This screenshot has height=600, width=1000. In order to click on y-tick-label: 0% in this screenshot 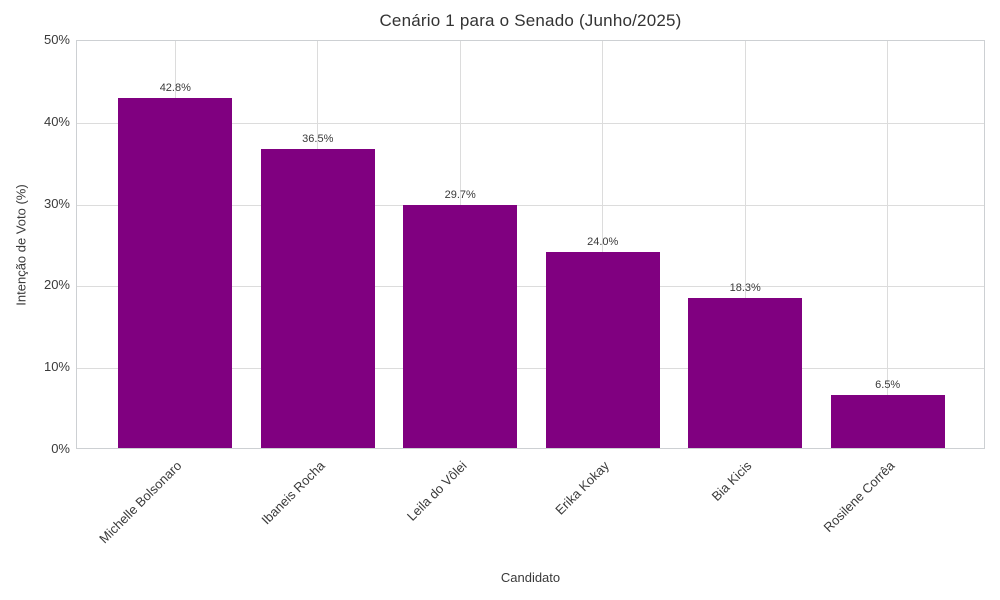, I will do `click(60, 448)`.